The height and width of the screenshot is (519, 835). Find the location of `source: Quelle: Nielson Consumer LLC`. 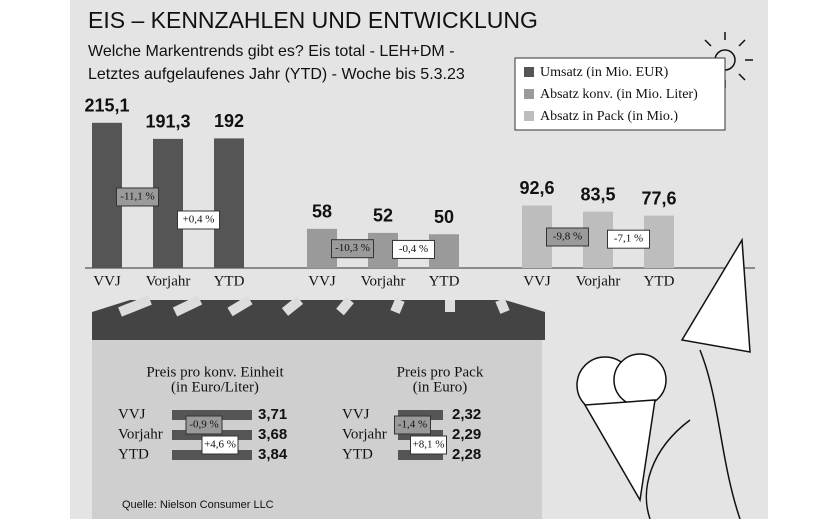

source: Quelle: Nielson Consumer LLC is located at coordinates (198, 505).